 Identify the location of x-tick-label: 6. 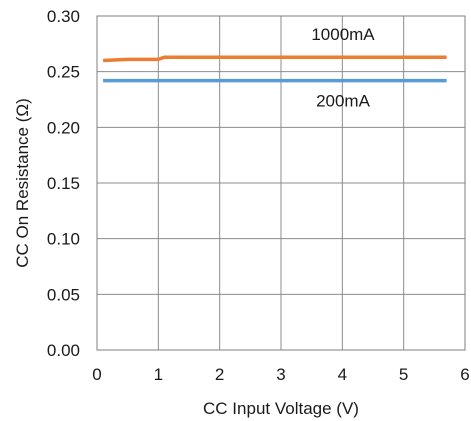
(464, 374).